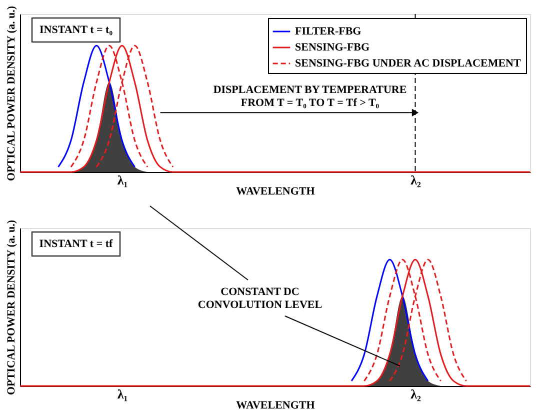 This screenshot has height=410, width=558. What do you see at coordinates (260, 298) in the screenshot?
I see `annotation: CONSTANT DC CONVOLUTION LEVEL` at bounding box center [260, 298].